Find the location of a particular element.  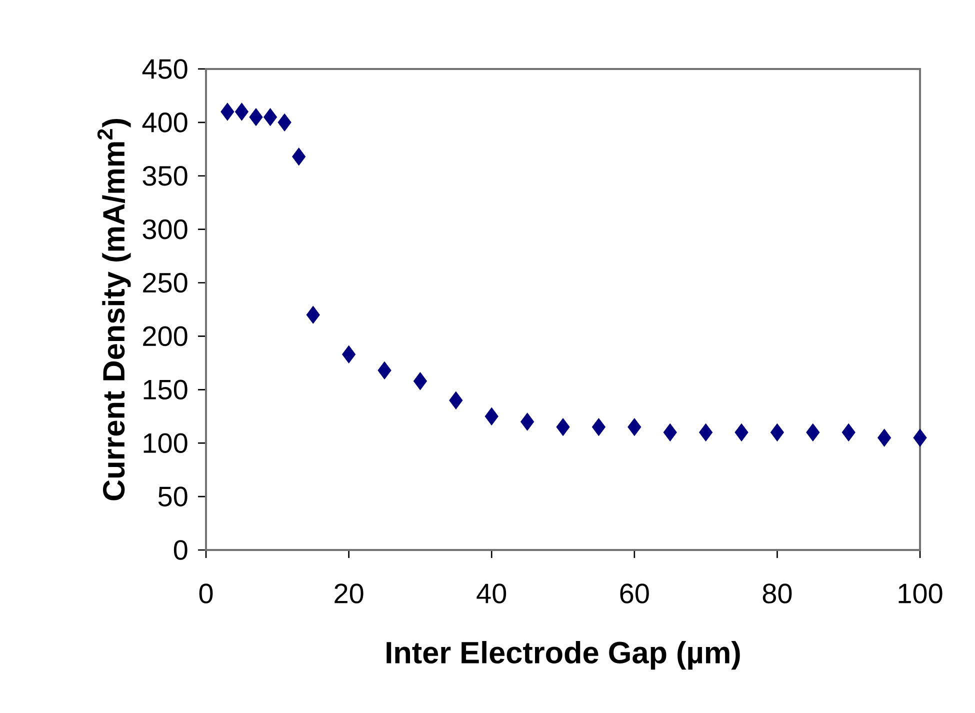

x-tick-label: 40 is located at coordinates (491, 594).